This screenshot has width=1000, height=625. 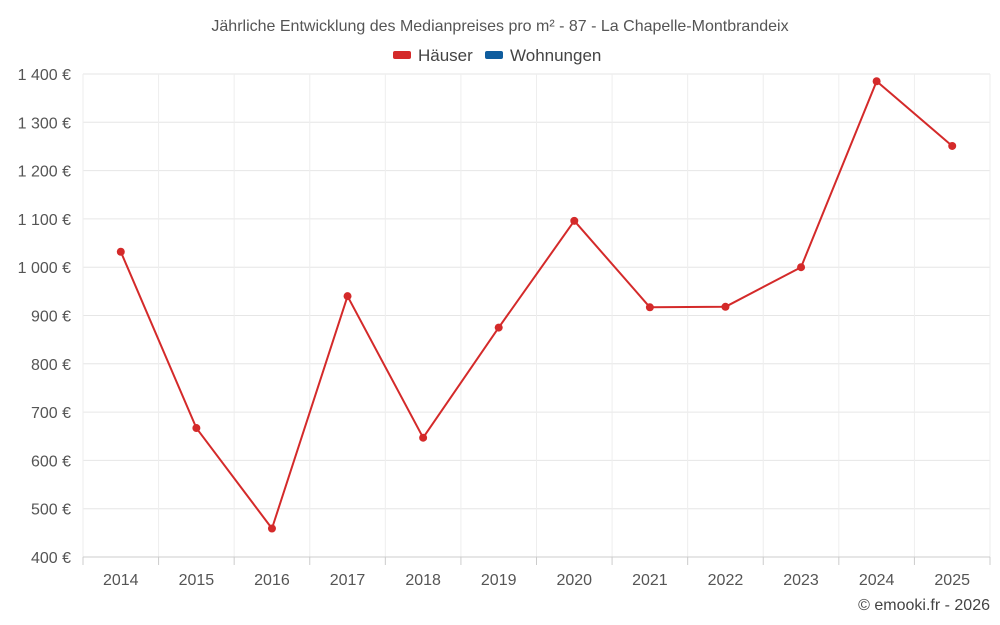 I want to click on legend-label-haeuser: Häuser, so click(x=445, y=55).